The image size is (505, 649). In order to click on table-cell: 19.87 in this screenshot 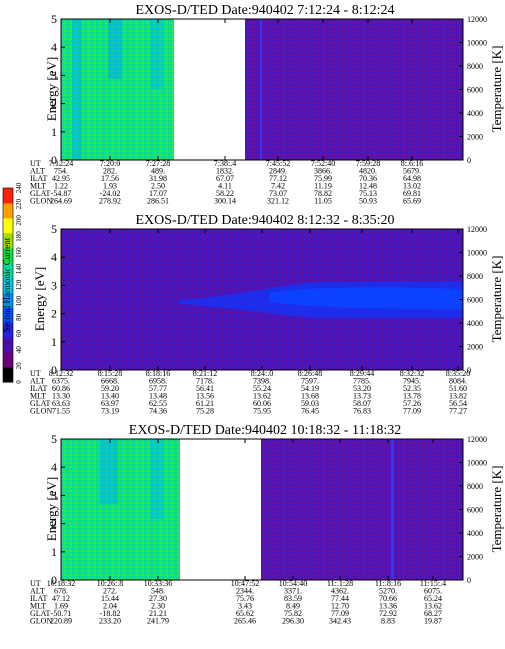, I will do `click(433, 621)`.